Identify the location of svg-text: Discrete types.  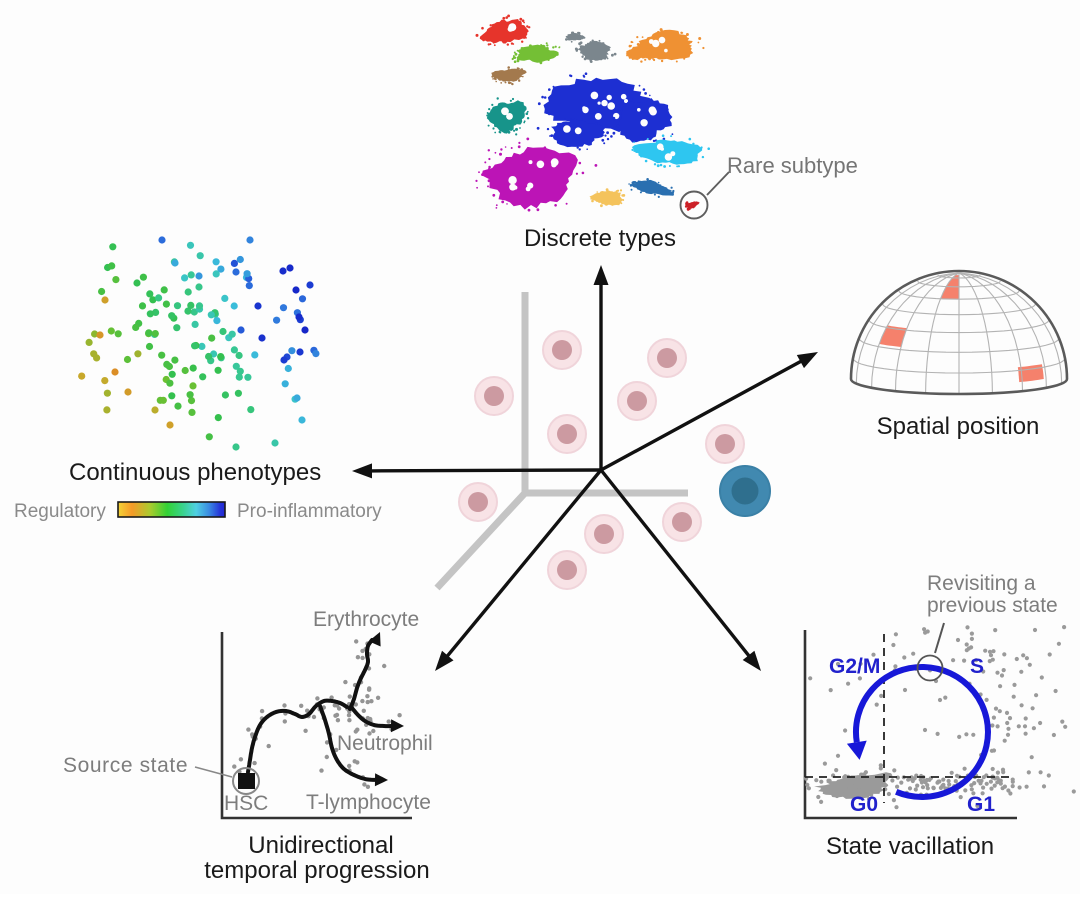
(600, 238).